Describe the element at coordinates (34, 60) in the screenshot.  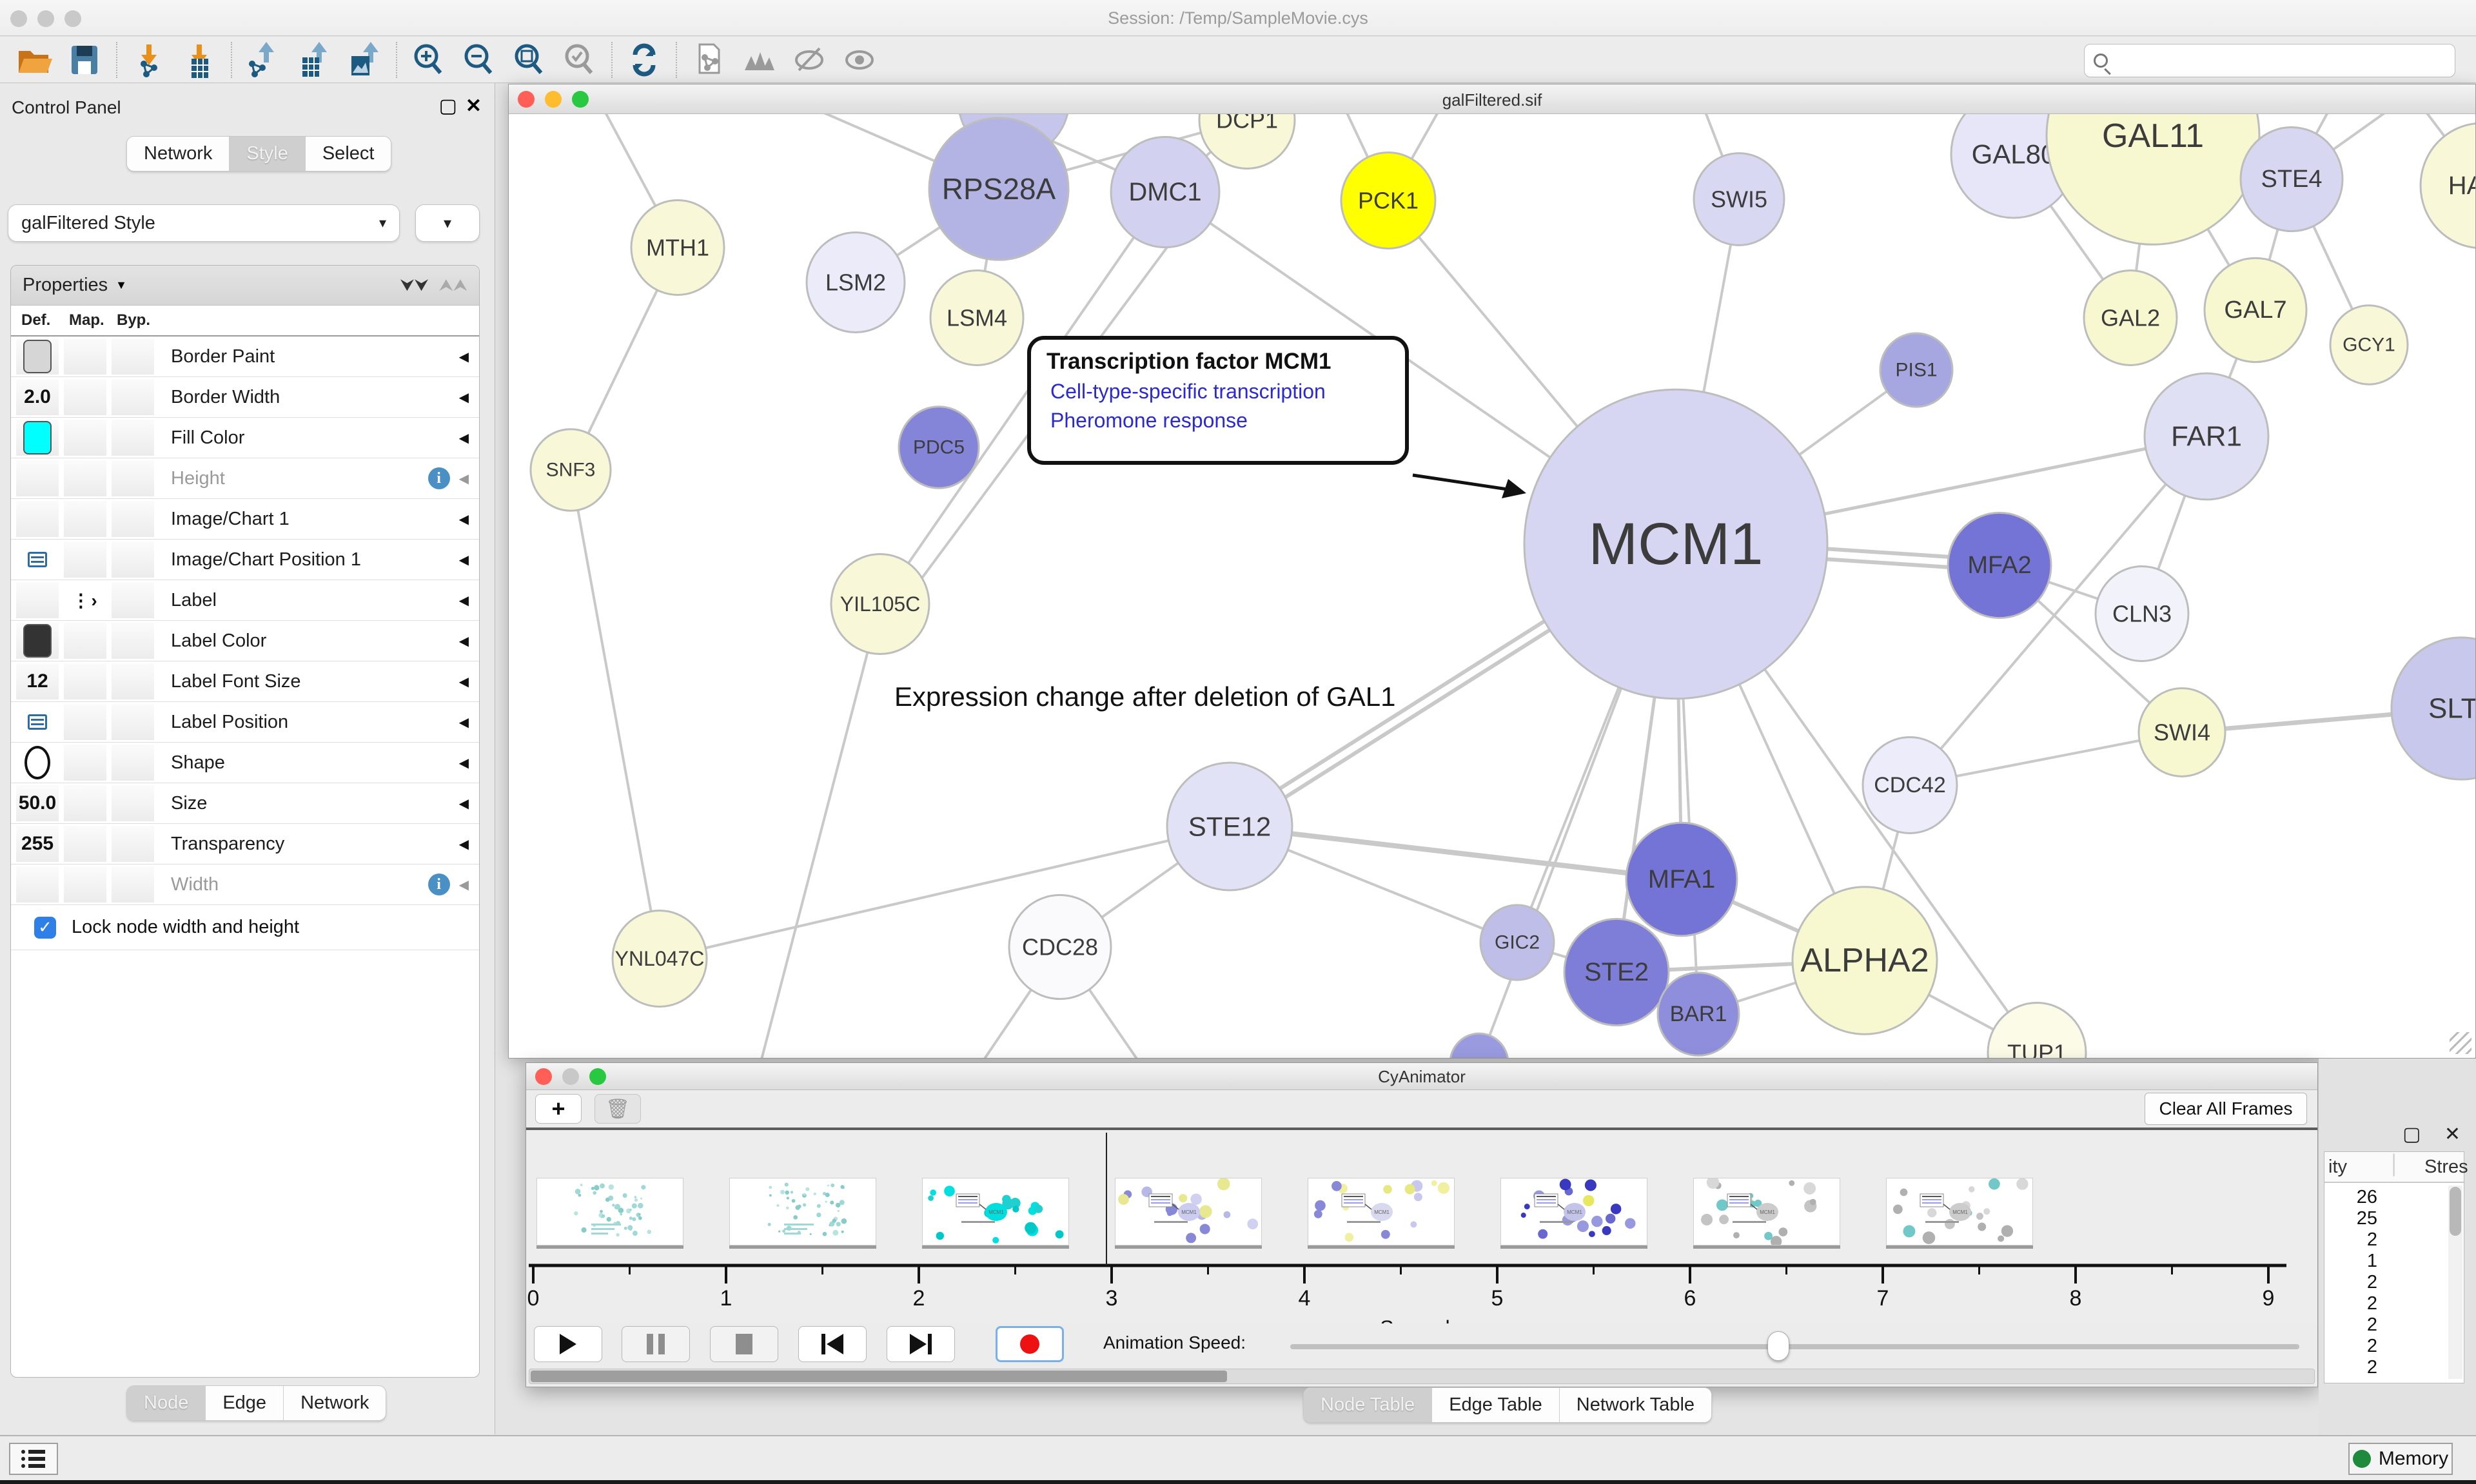
I see `open-session-button` at that location.